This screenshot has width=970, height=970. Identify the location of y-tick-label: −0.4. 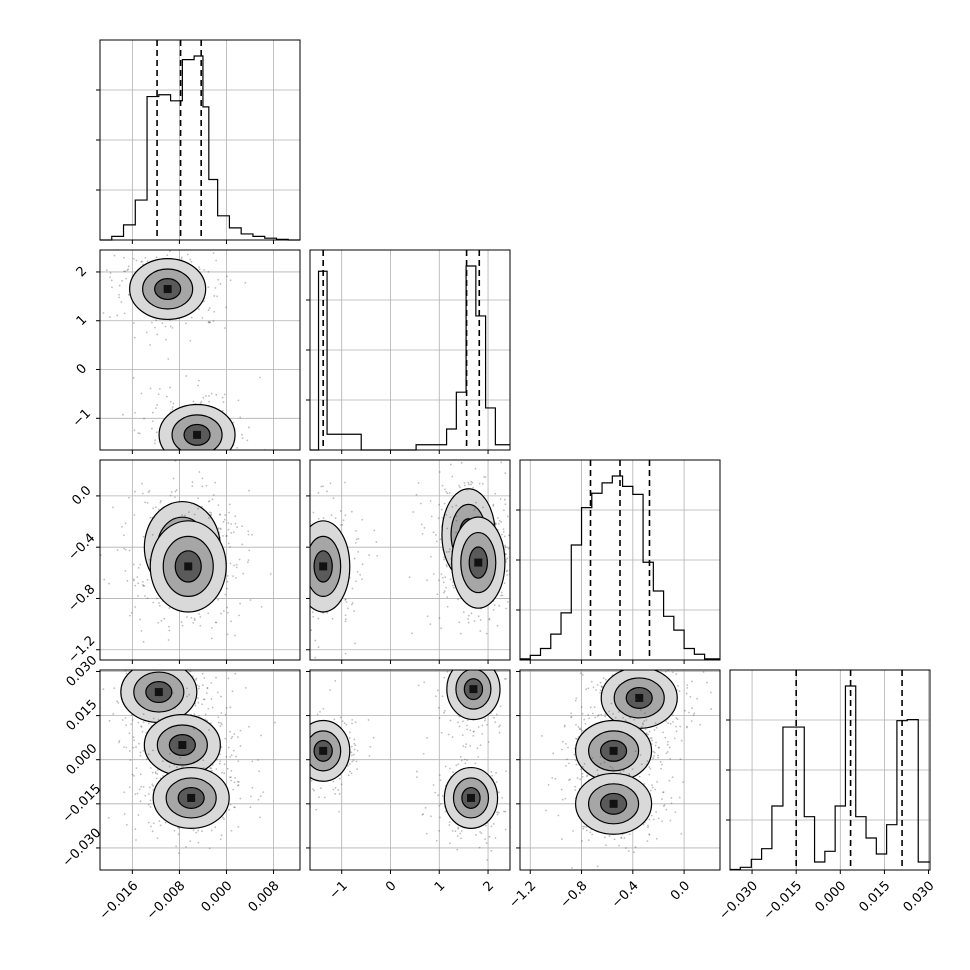
(82, 547).